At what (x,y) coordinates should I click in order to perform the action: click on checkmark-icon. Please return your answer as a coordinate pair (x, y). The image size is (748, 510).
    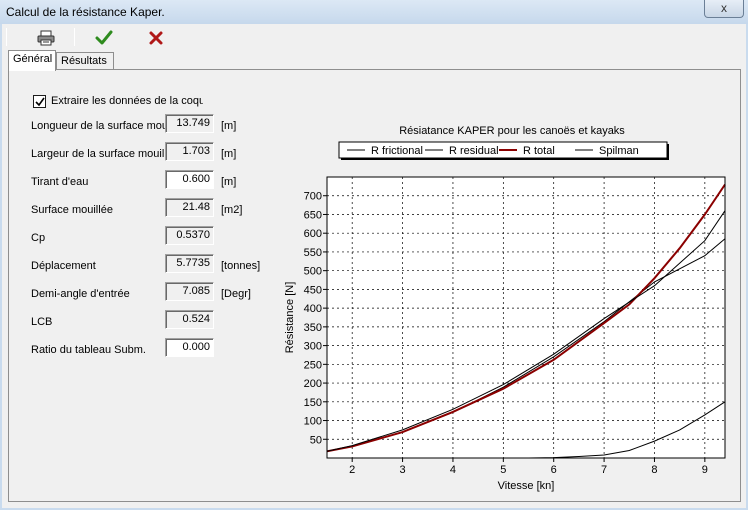
    Looking at the image, I should click on (40, 101).